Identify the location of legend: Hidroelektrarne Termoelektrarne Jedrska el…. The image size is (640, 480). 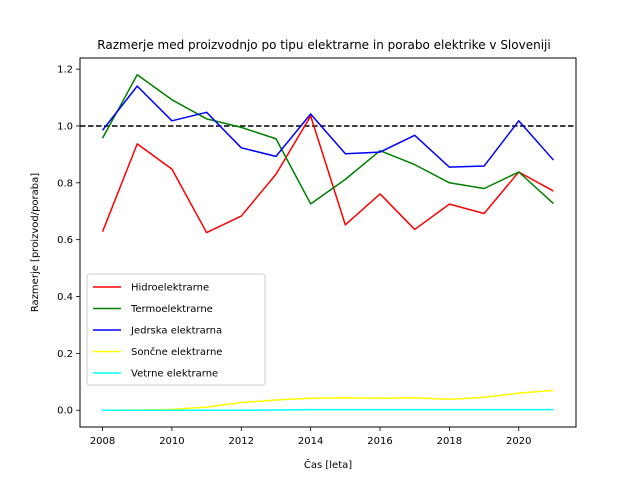
(176, 329).